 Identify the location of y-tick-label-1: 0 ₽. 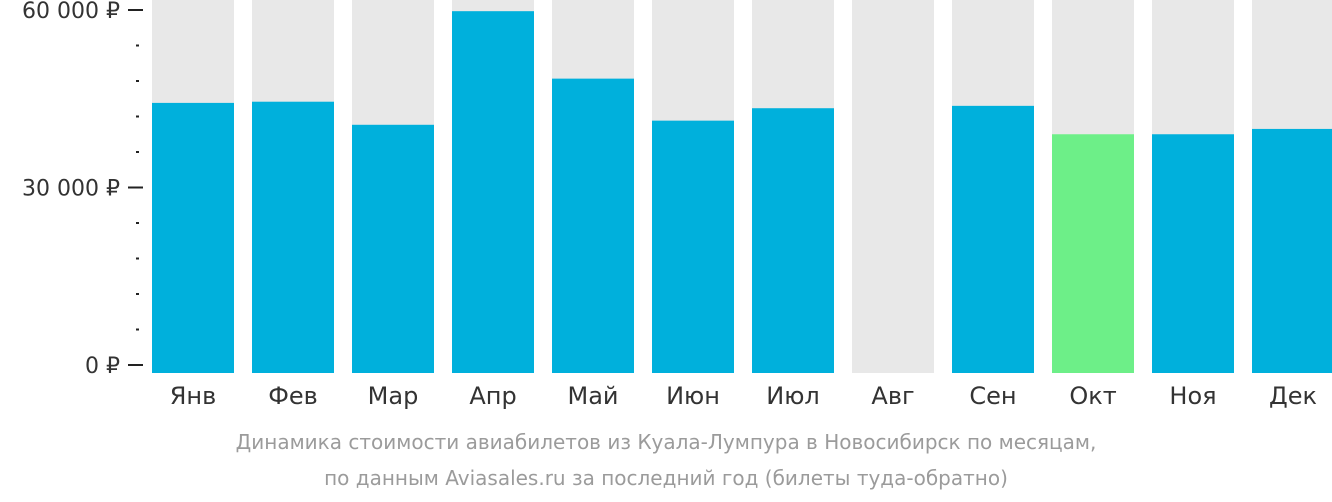
(102, 366).